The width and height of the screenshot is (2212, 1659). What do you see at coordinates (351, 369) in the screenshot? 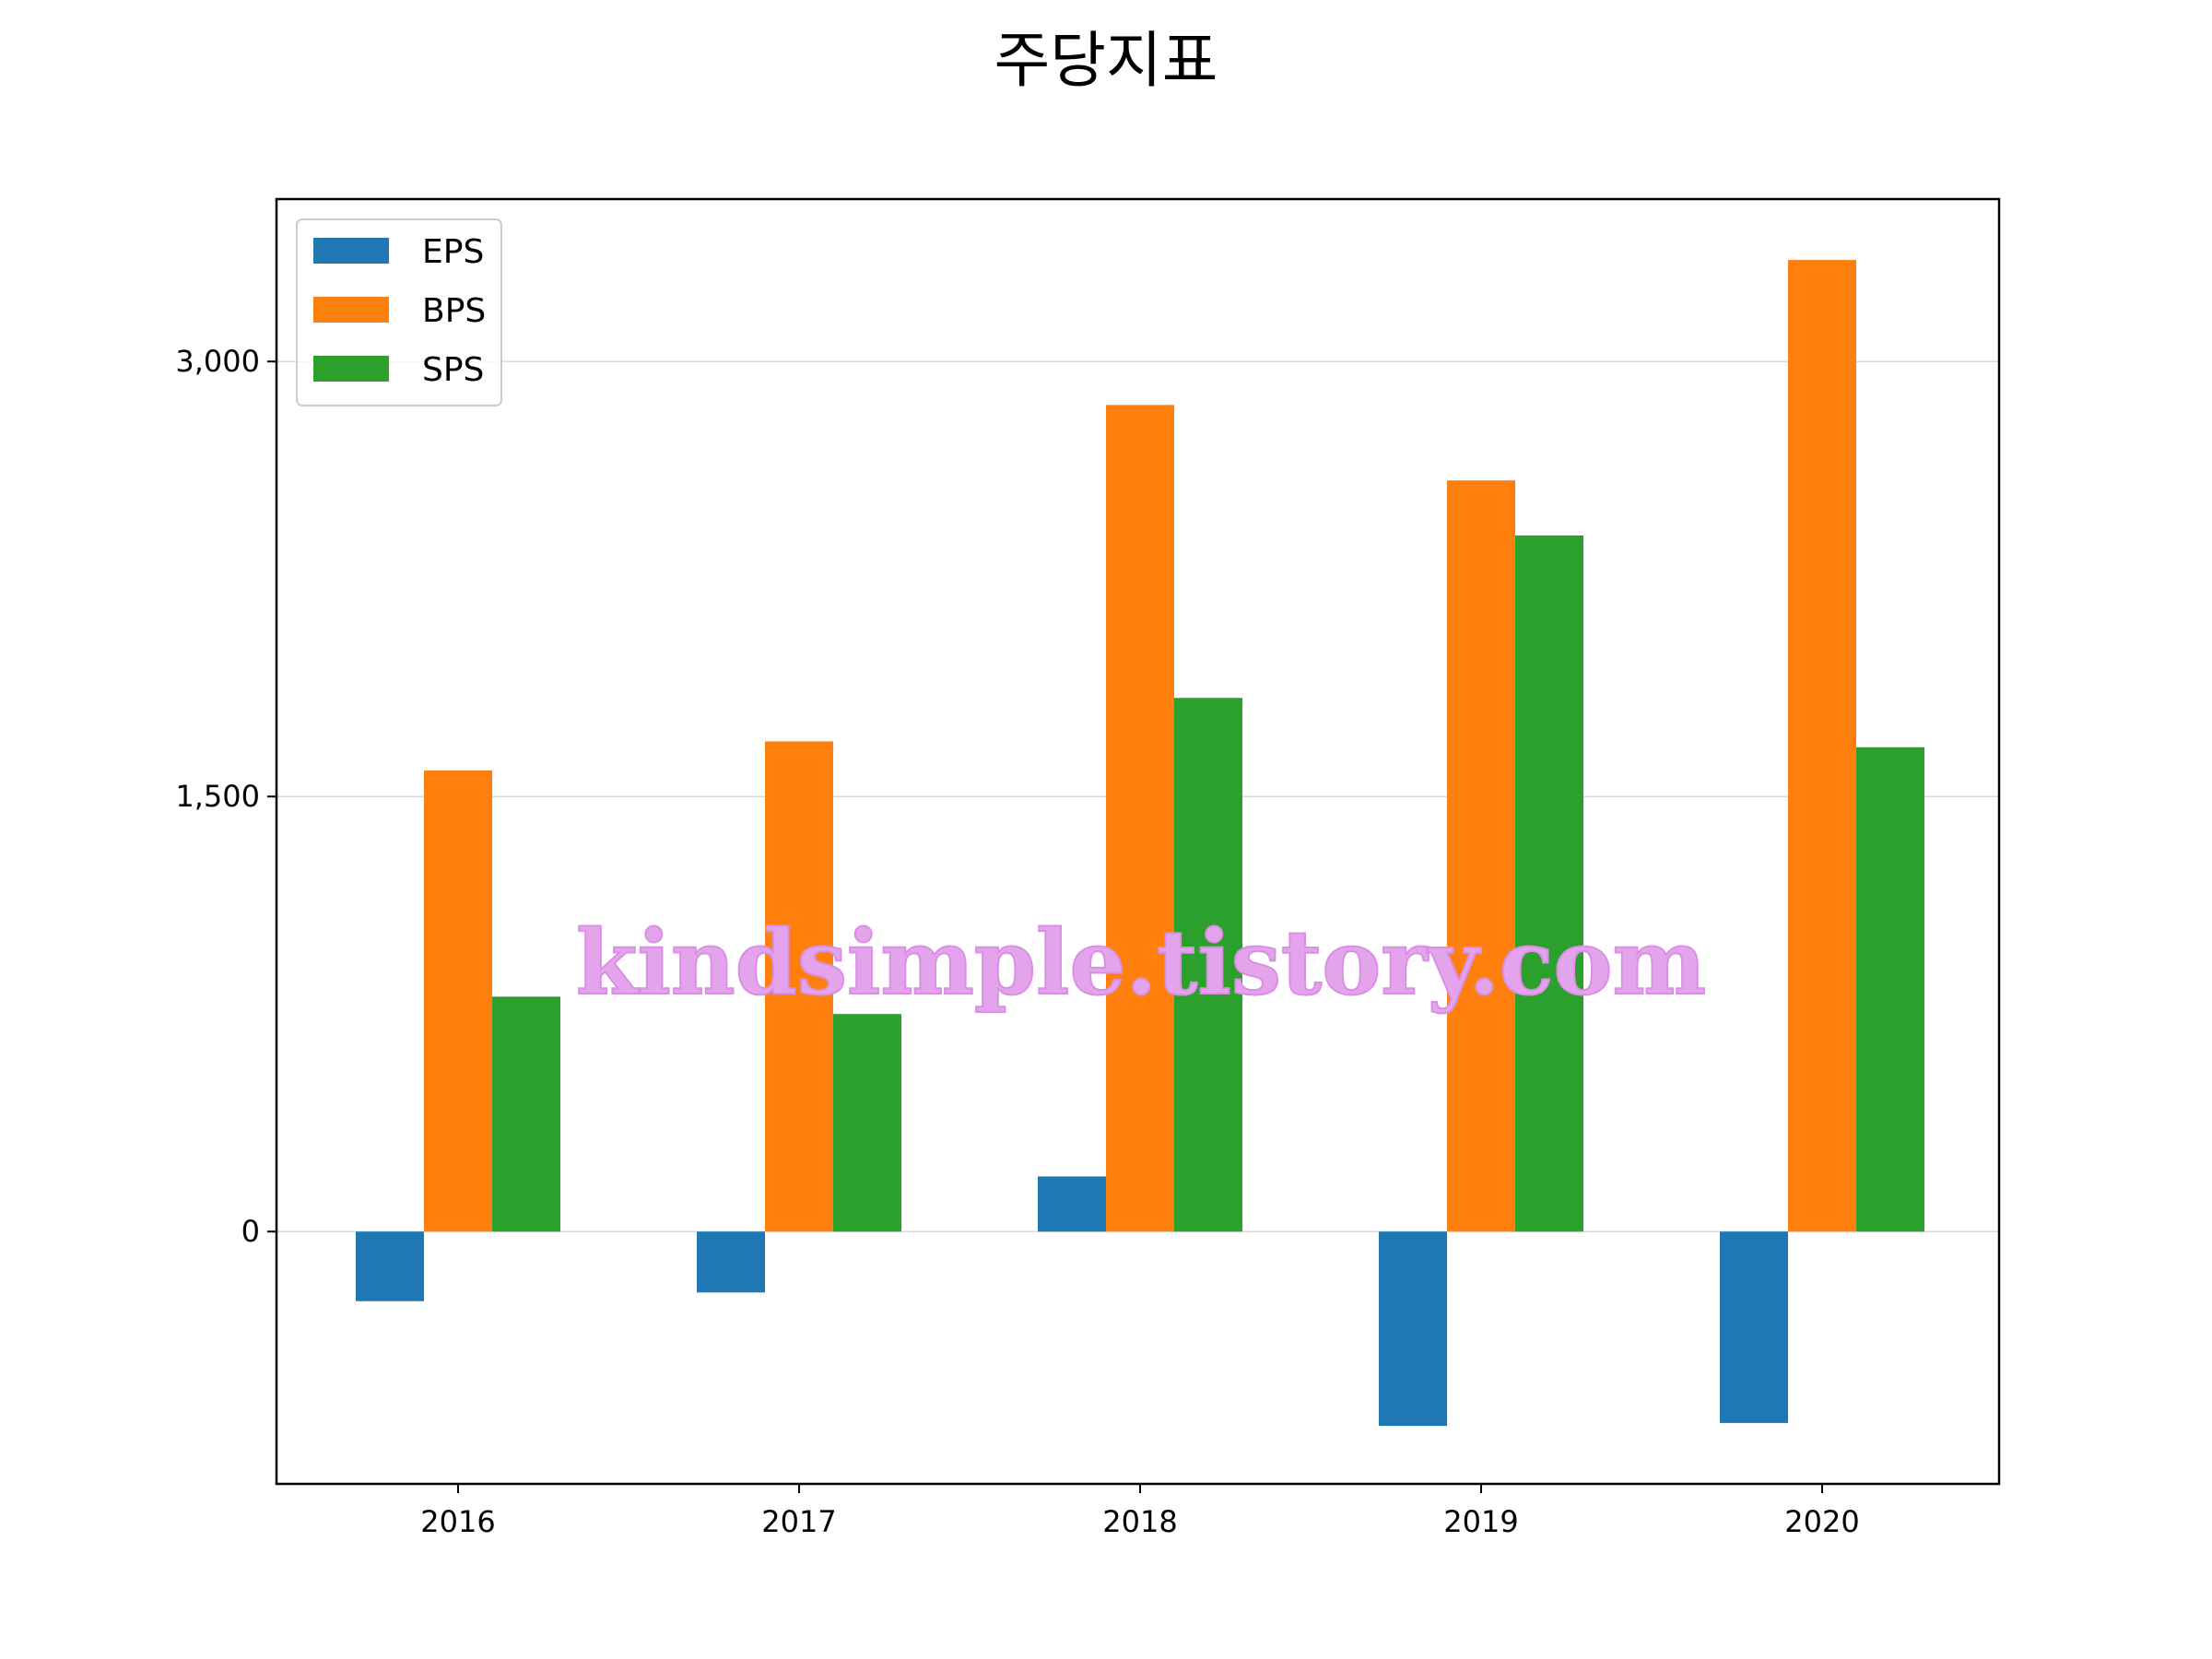
I see `legend-swatch-sps` at bounding box center [351, 369].